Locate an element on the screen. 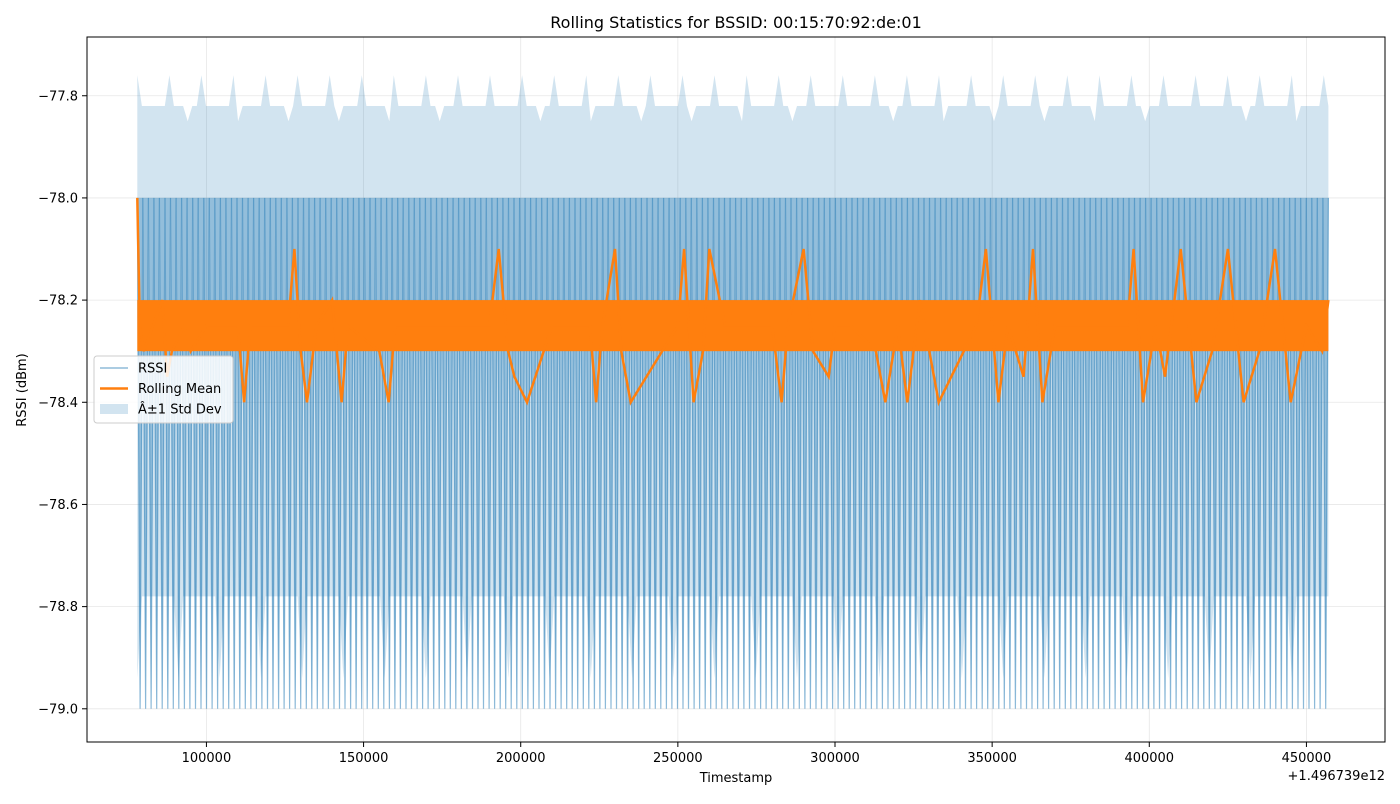 The height and width of the screenshot is (804, 1400). x-axis-label: Timestamp is located at coordinates (736, 778).